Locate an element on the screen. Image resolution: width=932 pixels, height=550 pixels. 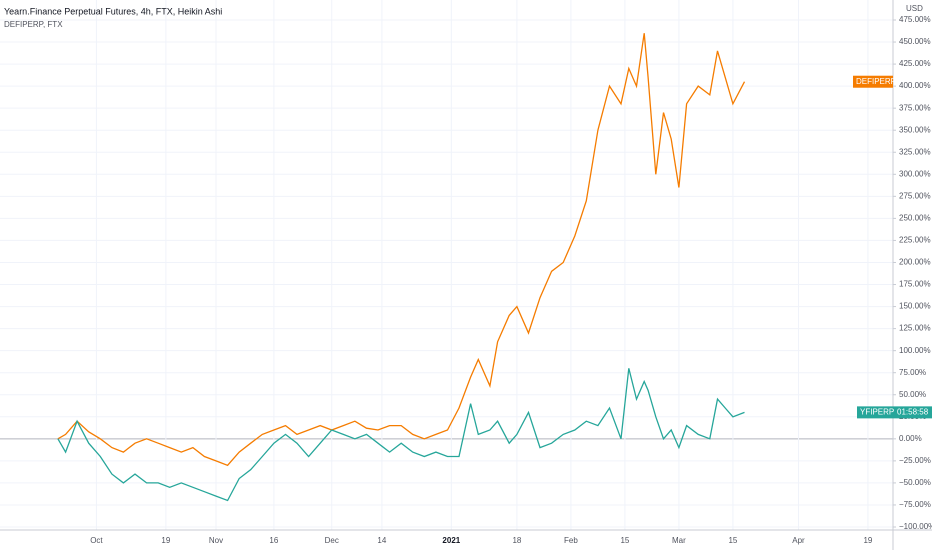
y-tick-label: 75.00% is located at coordinates (912, 372).